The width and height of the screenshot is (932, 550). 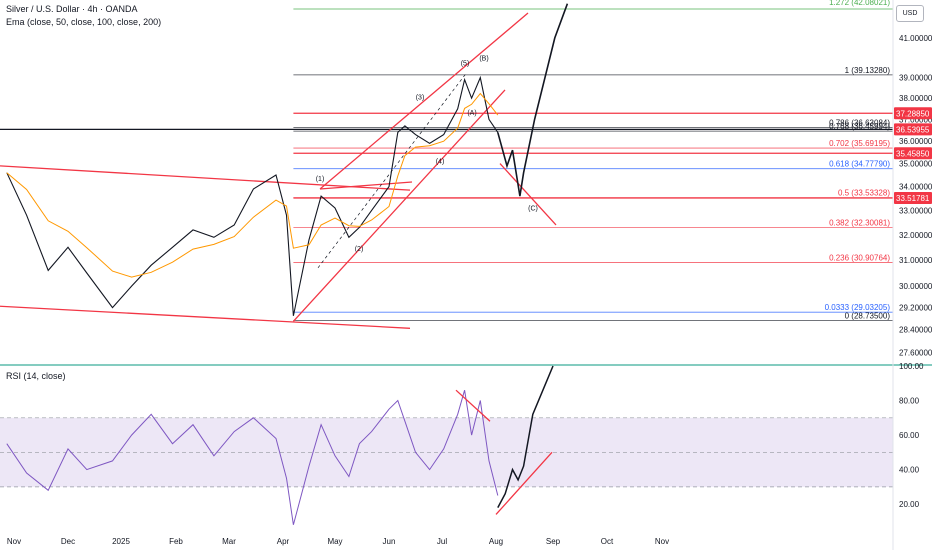 I want to click on price-tick: 35.00000, so click(x=915, y=164).